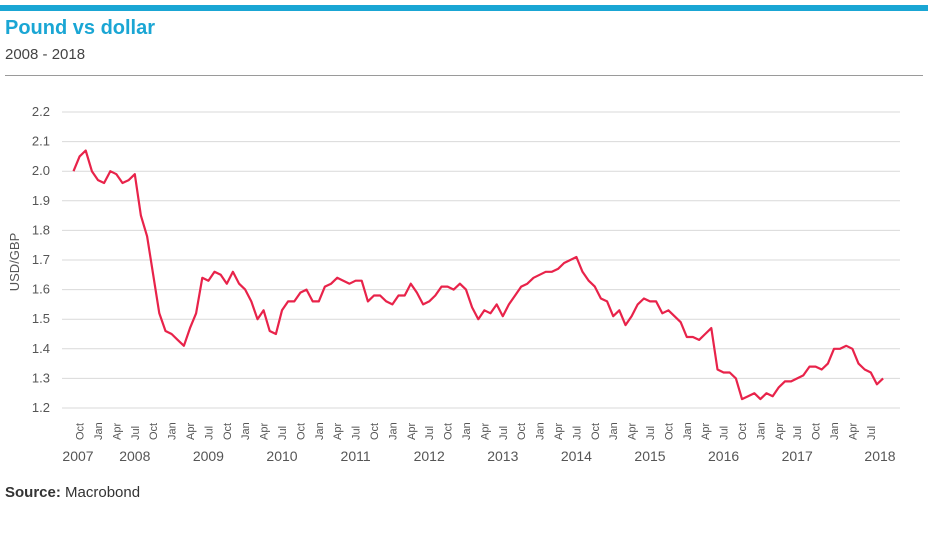 The width and height of the screenshot is (928, 551). Describe the element at coordinates (797, 456) in the screenshot. I see `x-tick-year-label: 2017` at that location.